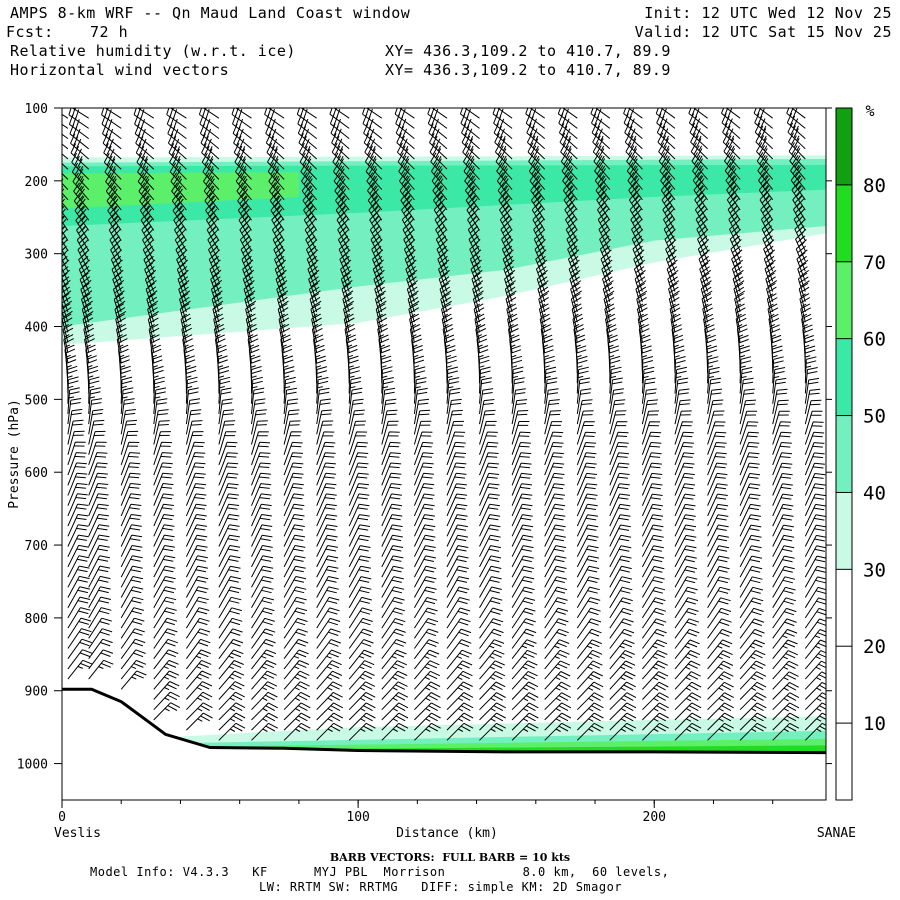 This screenshot has width=900, height=900. Describe the element at coordinates (768, 13) in the screenshot. I see `init-time: Init: 12 UTC Wed 12 Nov 25` at that location.